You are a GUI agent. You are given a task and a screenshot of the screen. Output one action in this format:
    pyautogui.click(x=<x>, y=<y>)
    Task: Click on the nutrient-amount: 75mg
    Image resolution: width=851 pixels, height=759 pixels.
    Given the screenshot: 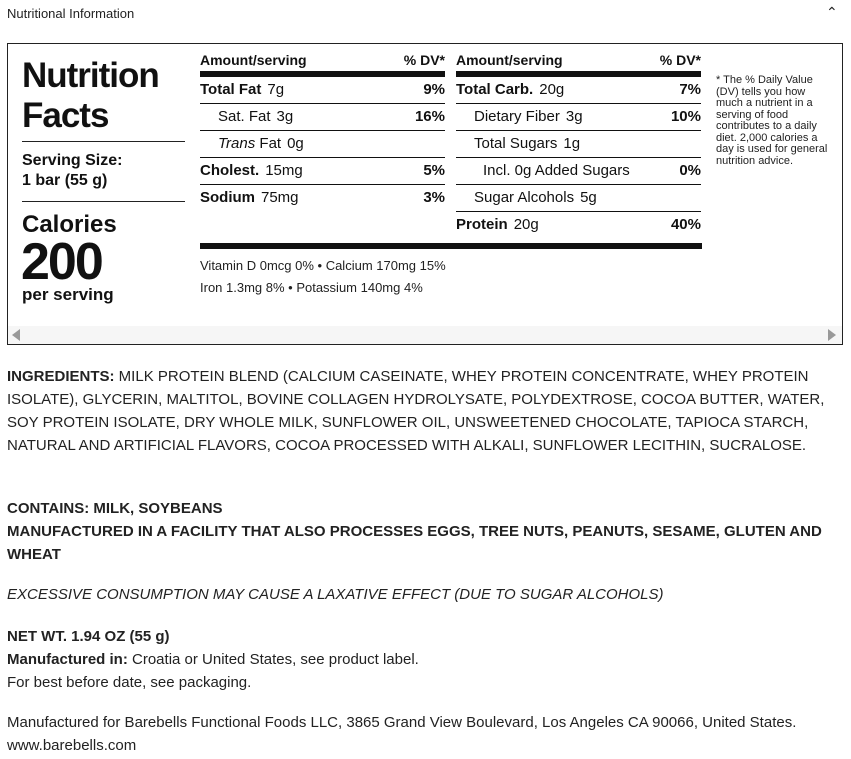 What is the action you would take?
    pyautogui.click(x=280, y=197)
    